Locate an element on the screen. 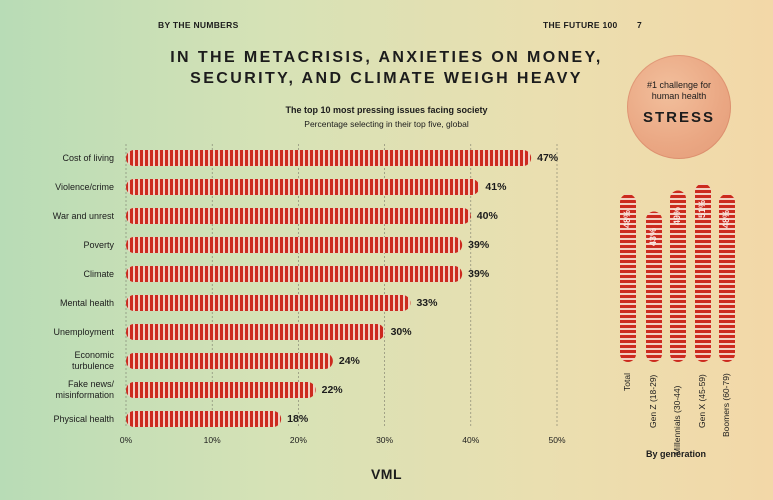  x-tick-label: 30% is located at coordinates (385, 440).